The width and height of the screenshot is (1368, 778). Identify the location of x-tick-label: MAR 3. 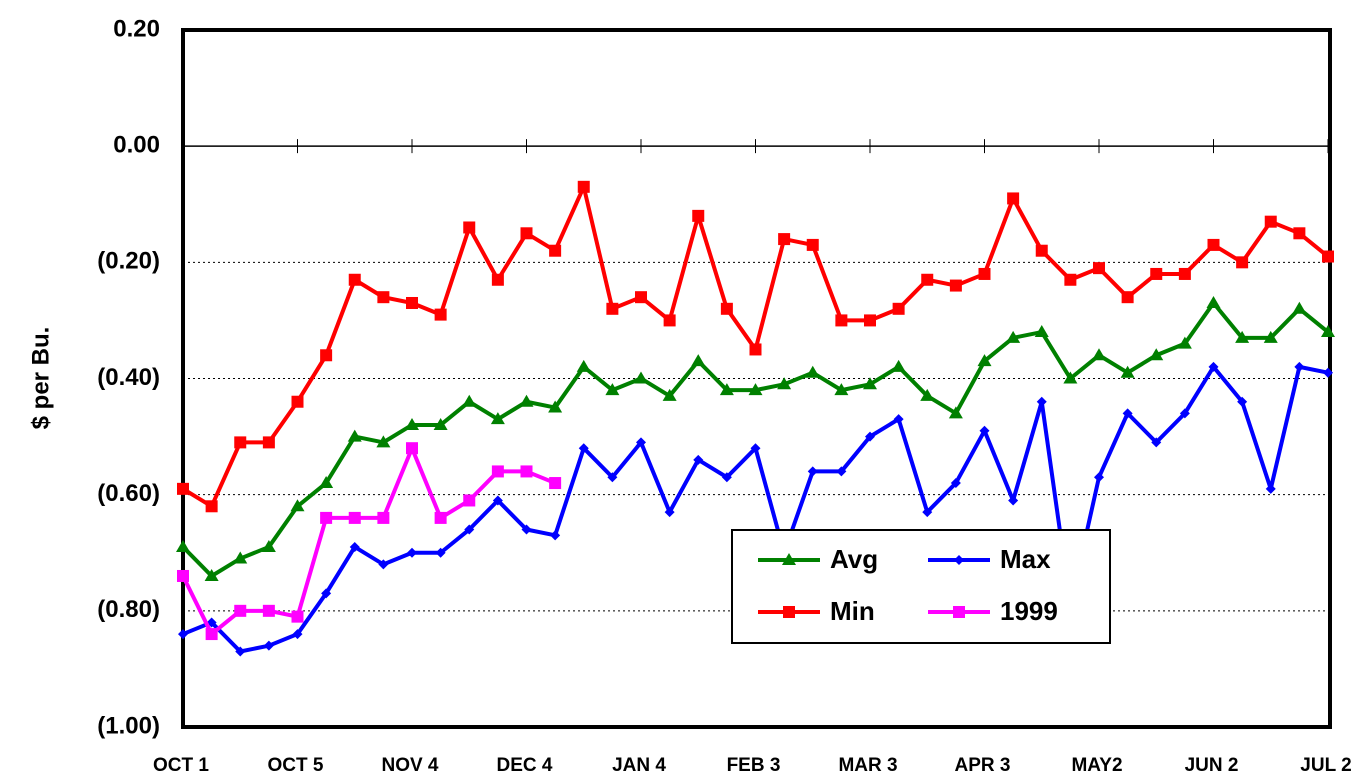
(867, 765).